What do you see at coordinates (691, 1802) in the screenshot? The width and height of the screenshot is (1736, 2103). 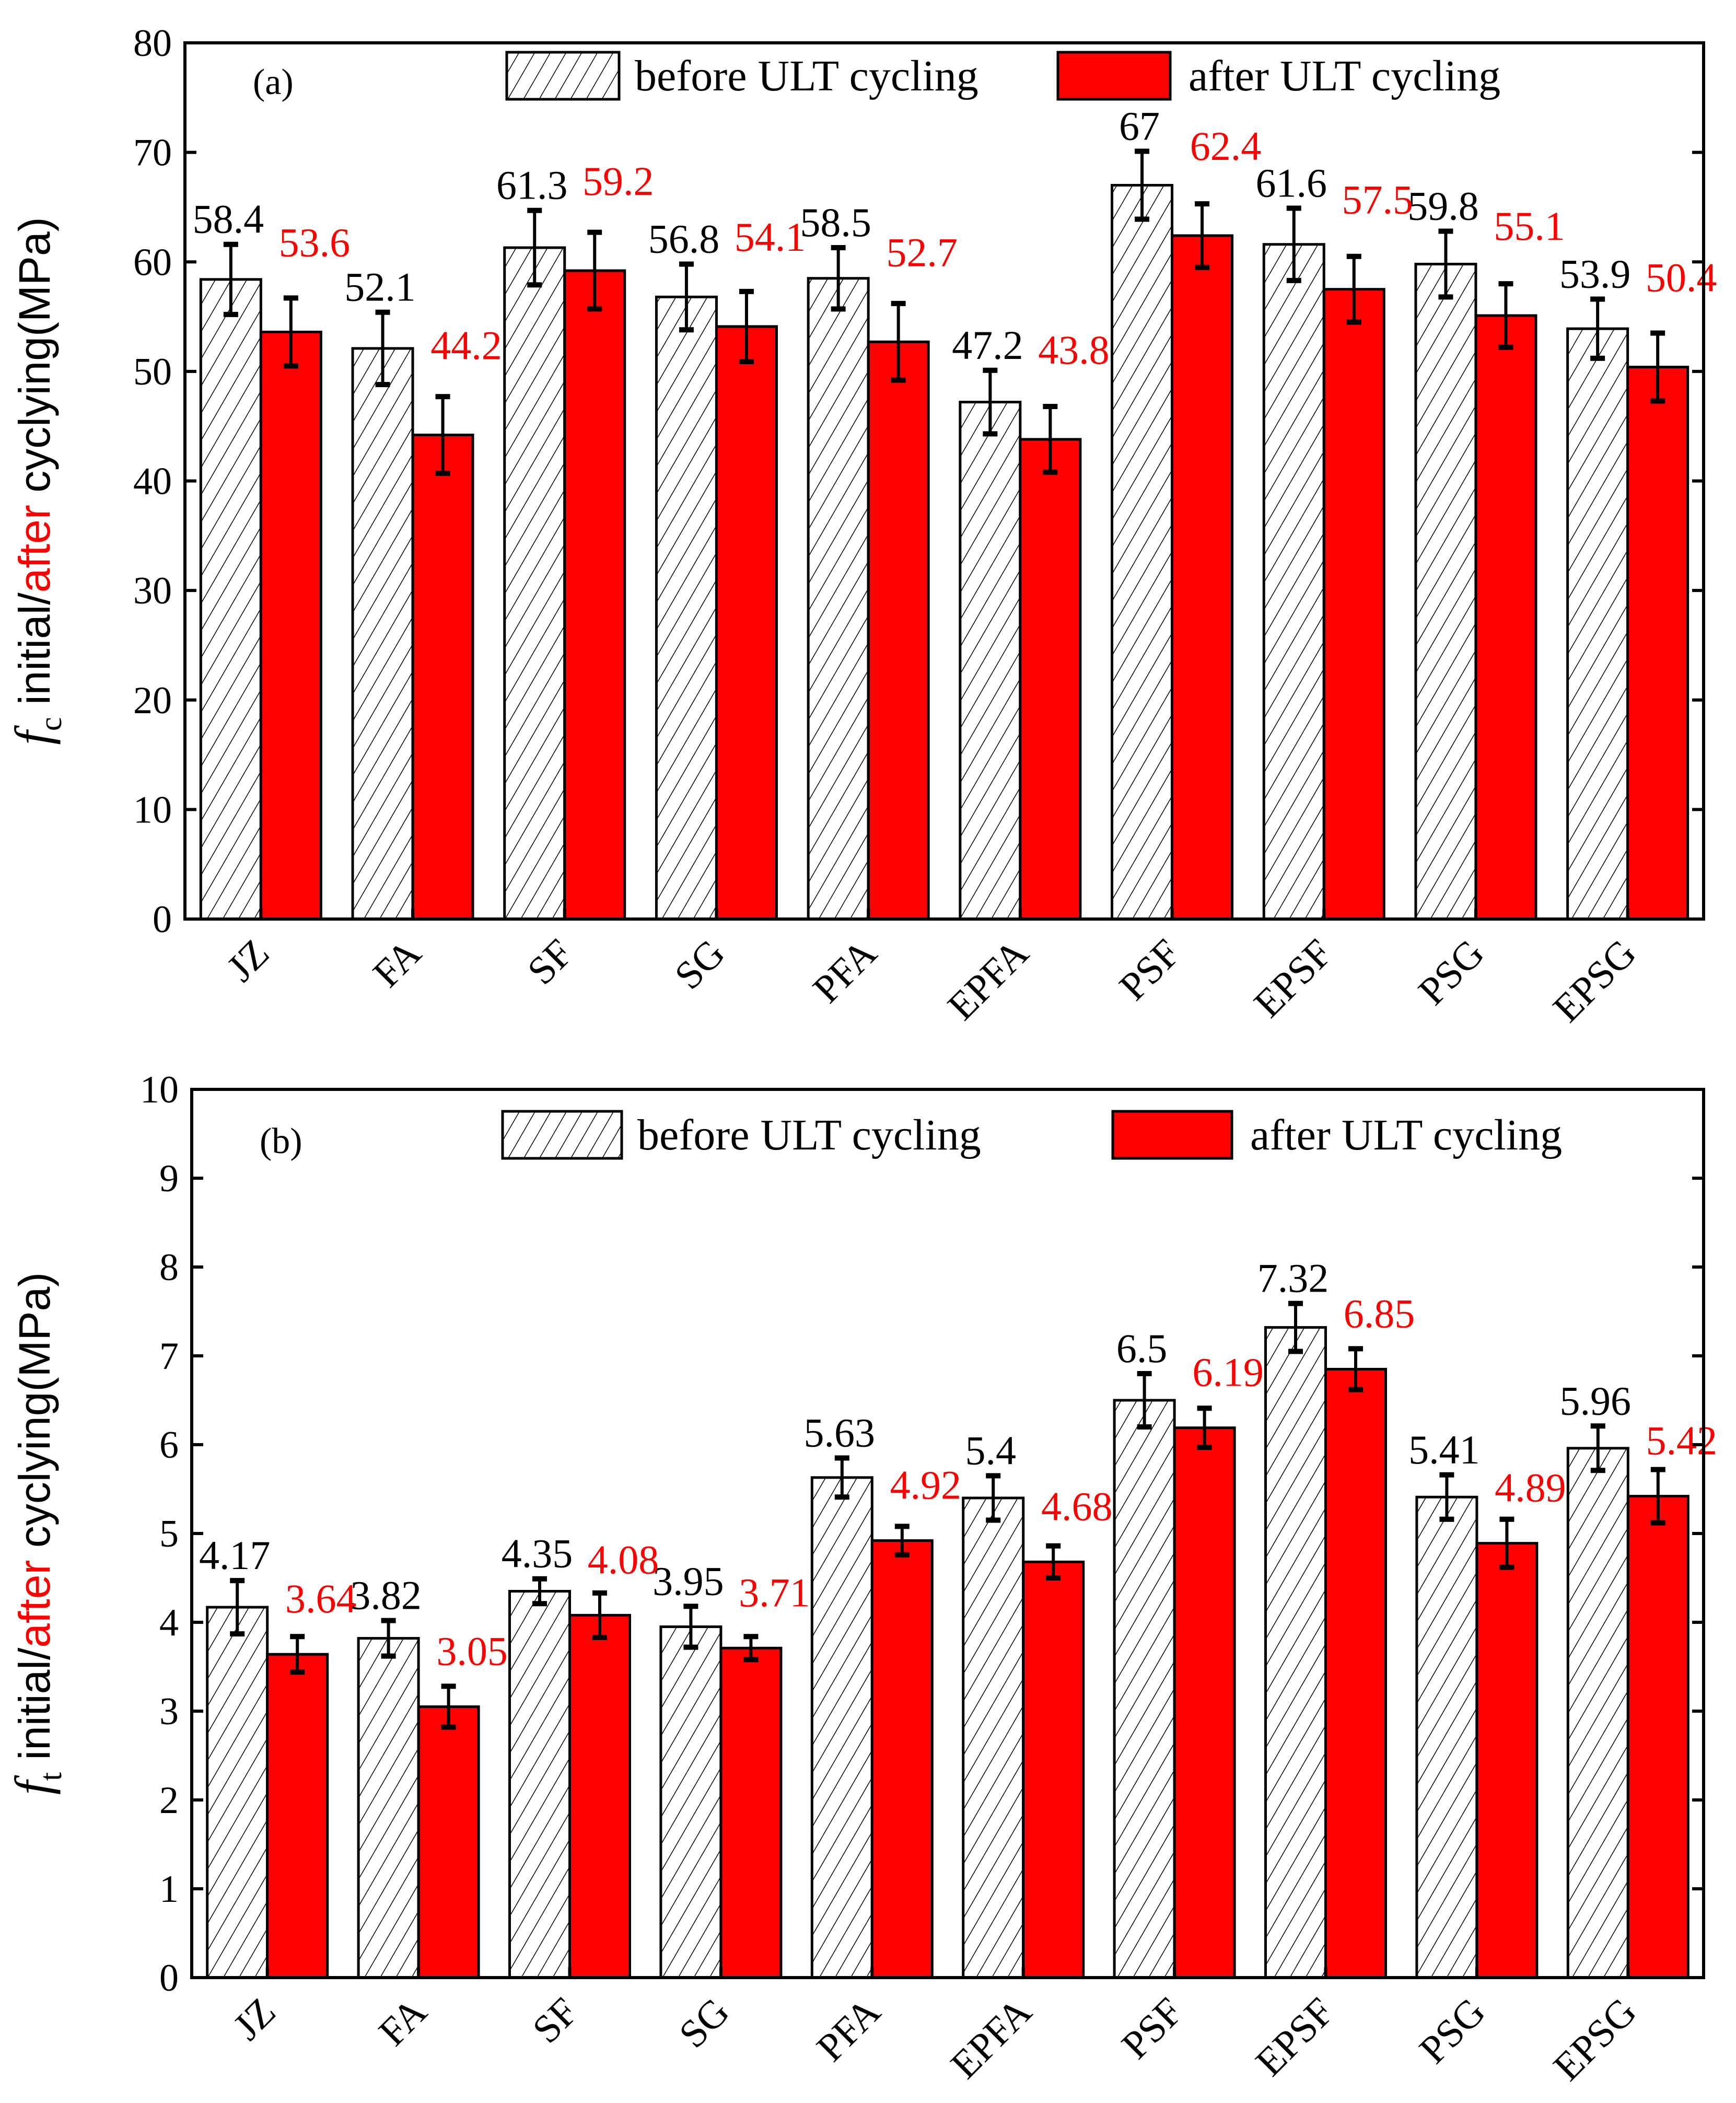 I see `bar-before-SG` at bounding box center [691, 1802].